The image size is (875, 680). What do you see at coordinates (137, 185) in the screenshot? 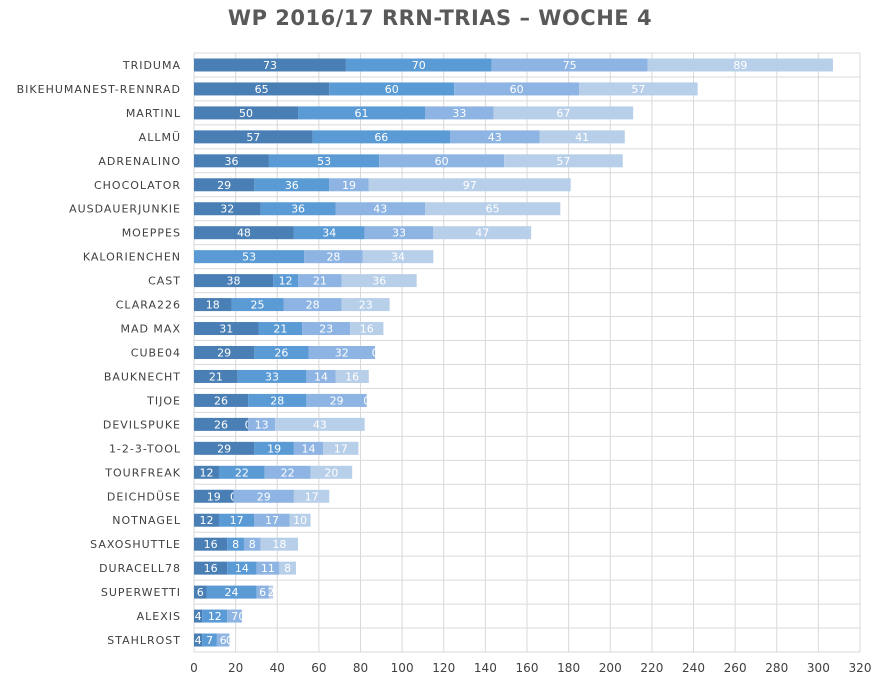
I see `category-label: CHOCOLATOR` at bounding box center [137, 185].